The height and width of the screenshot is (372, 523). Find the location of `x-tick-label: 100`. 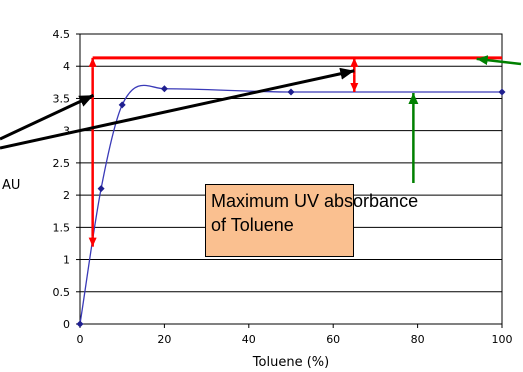

x-tick-label: 100 is located at coordinates (502, 339).